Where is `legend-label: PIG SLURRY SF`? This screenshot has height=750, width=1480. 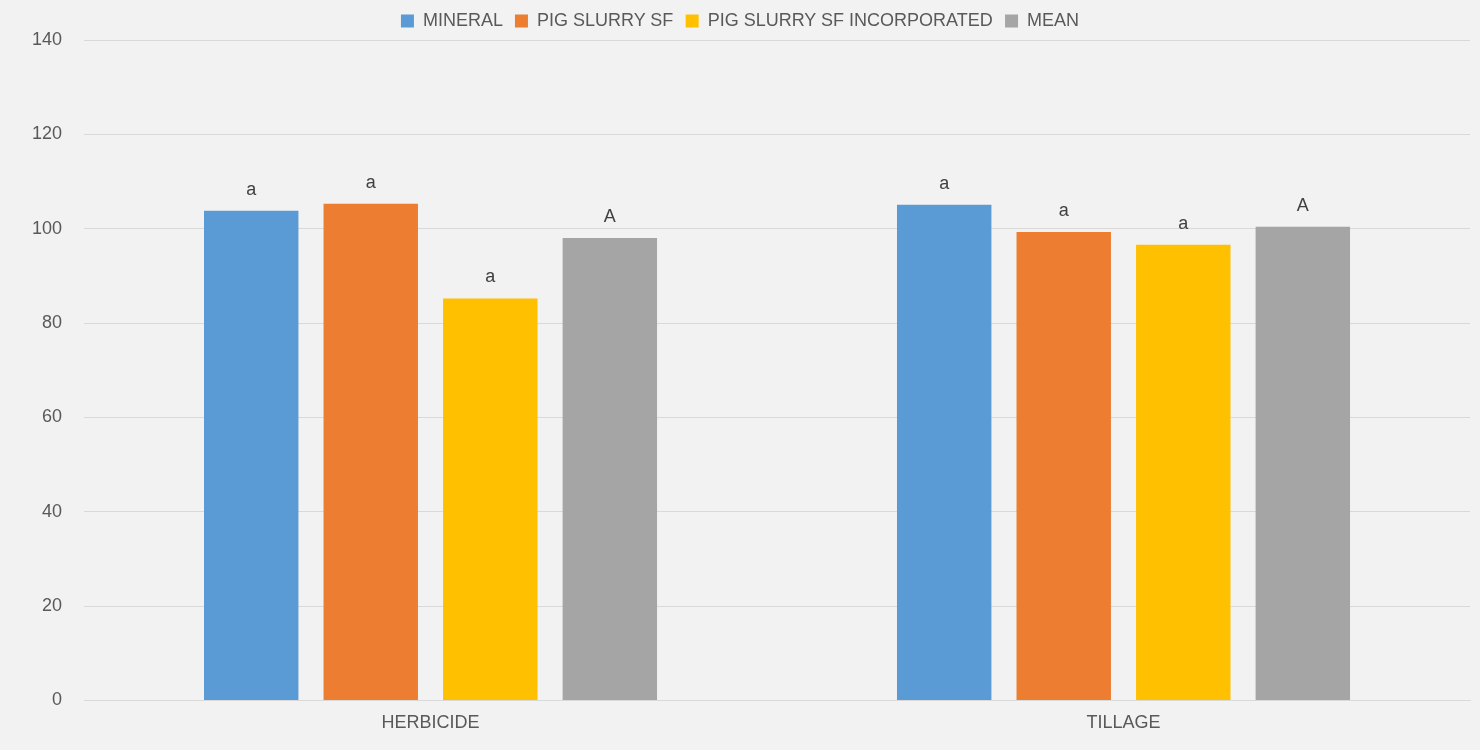
legend-label: PIG SLURRY SF is located at coordinates (605, 19).